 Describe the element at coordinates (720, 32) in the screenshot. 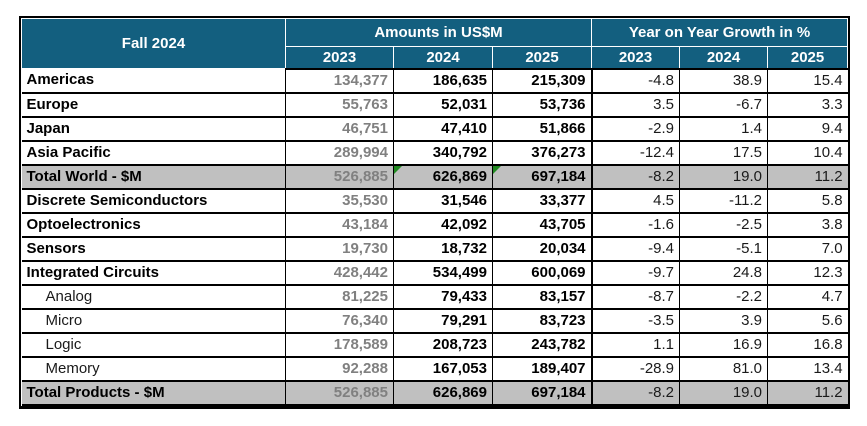

I see `growth-group-header: Year on Year Growth in %` at that location.